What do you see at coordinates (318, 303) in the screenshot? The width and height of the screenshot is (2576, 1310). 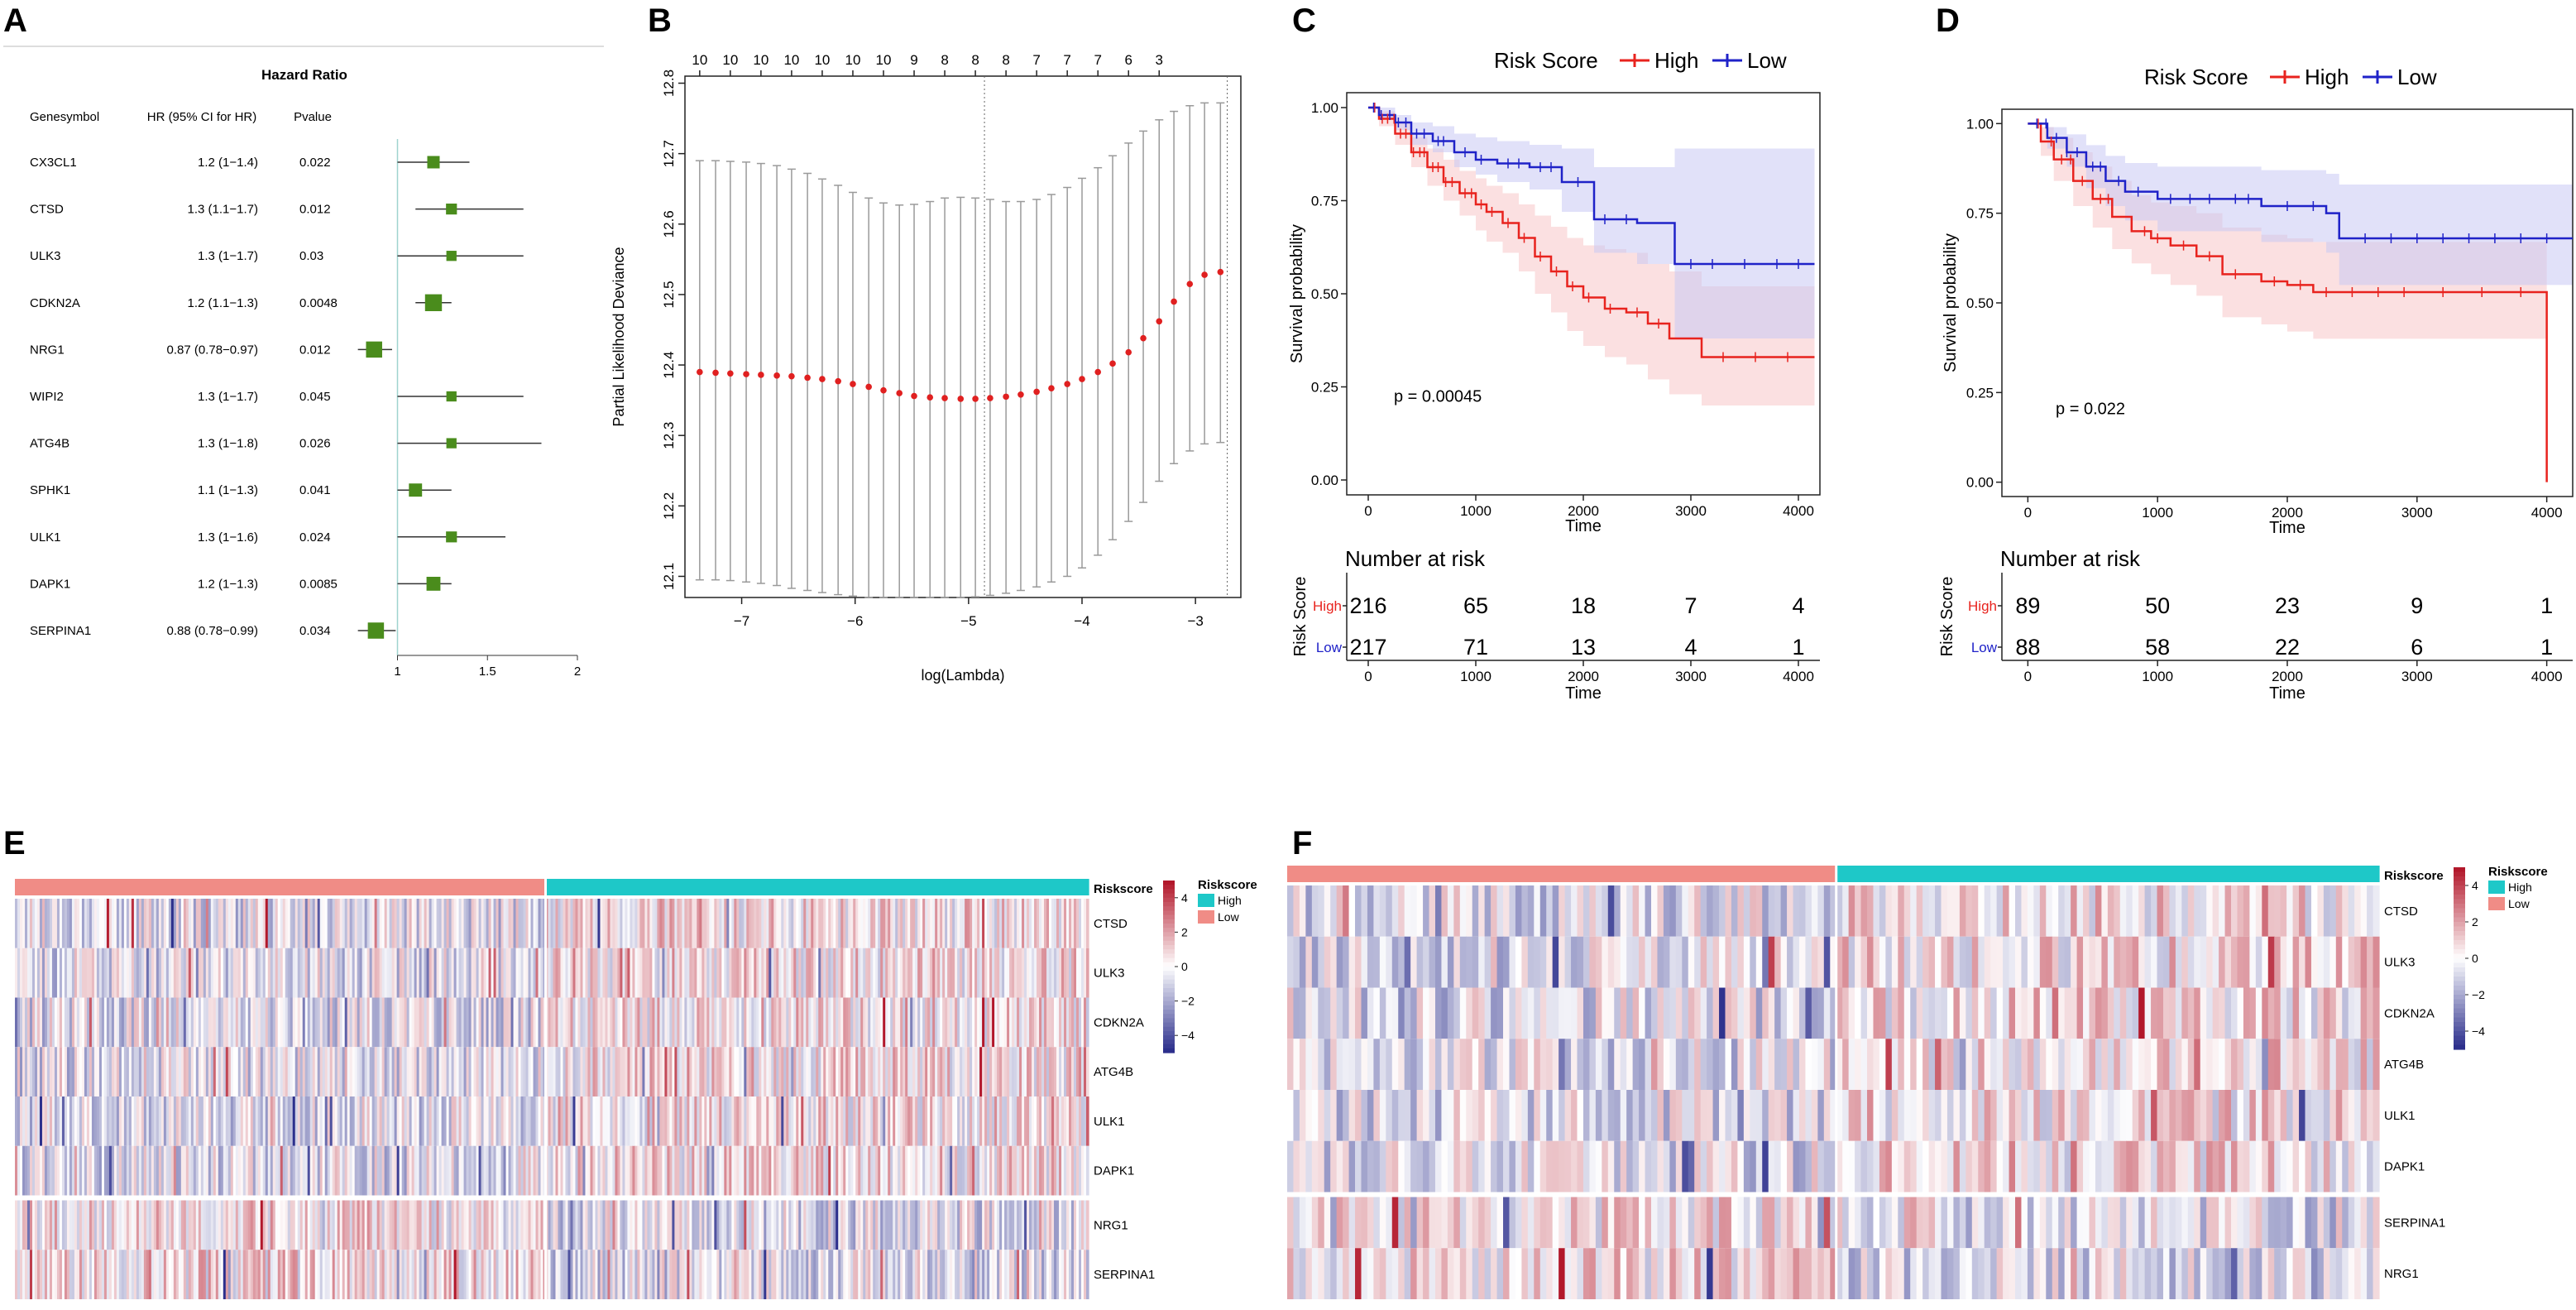 I see `pvalue-label: 0.0048` at bounding box center [318, 303].